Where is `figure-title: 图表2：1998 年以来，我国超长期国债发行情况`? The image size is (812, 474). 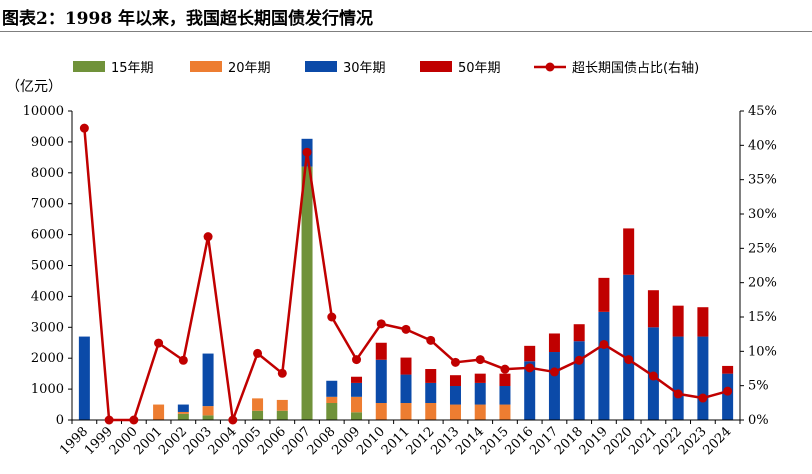
figure-title: 图表2：1998 年以来，我国超长期国债发行情况 is located at coordinates (188, 19).